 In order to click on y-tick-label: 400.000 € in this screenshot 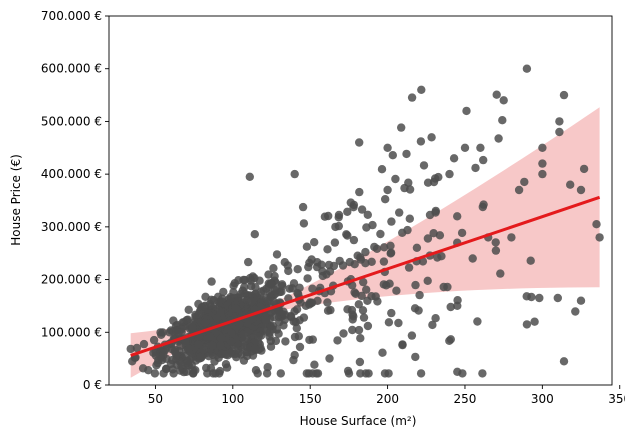, I will do `click(71, 174)`.